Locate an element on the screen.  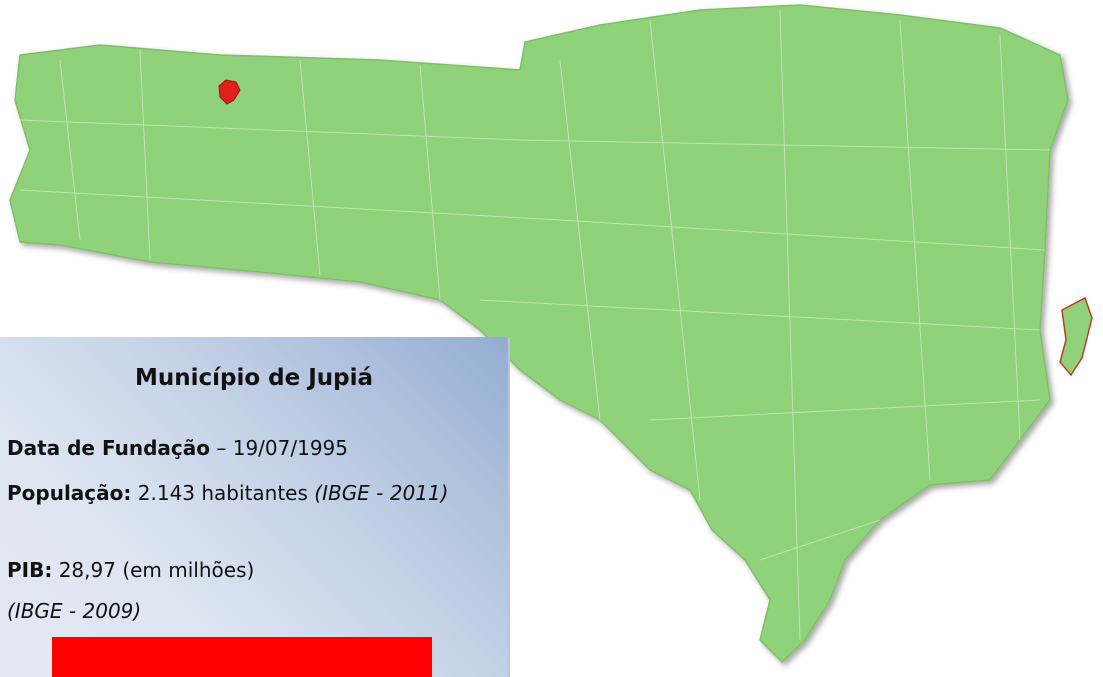
field-line: Data de Fundação – 19/07/1995 is located at coordinates (250, 448).